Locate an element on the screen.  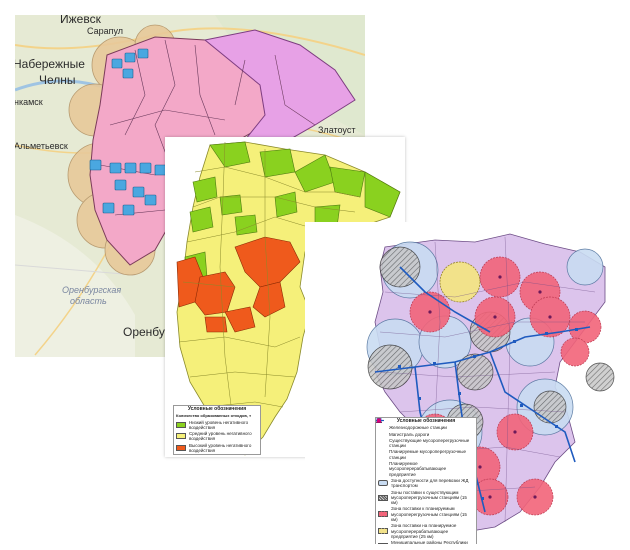
legend-label: Магистраль дороги is located at coordinates (409, 434).